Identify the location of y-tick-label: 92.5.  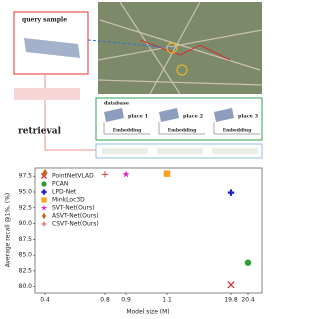
(26, 207).